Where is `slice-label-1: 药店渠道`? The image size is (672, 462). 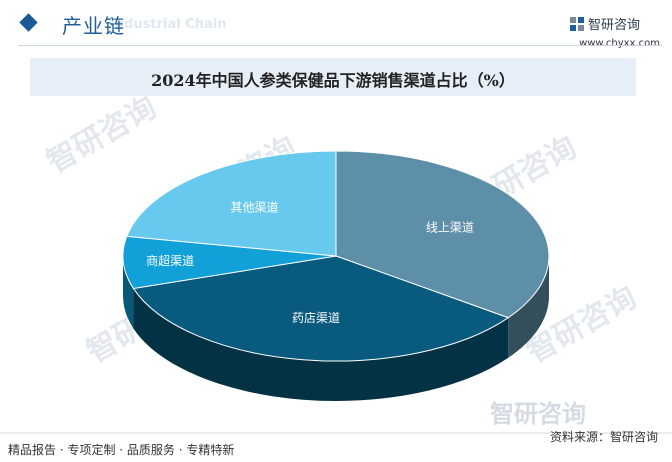 slice-label-1: 药店渠道 is located at coordinates (316, 318).